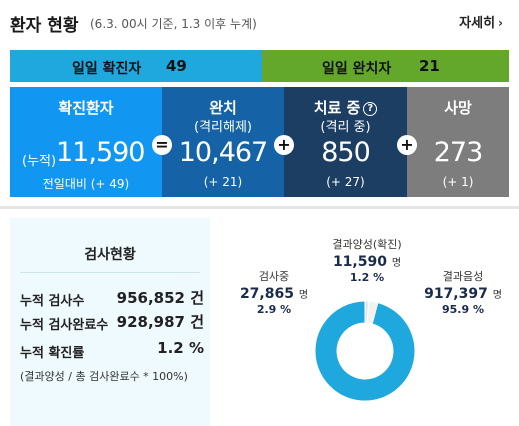 The width and height of the screenshot is (519, 426). I want to click on test-row-total: 누적 검사수 956,852 건, so click(112, 299).